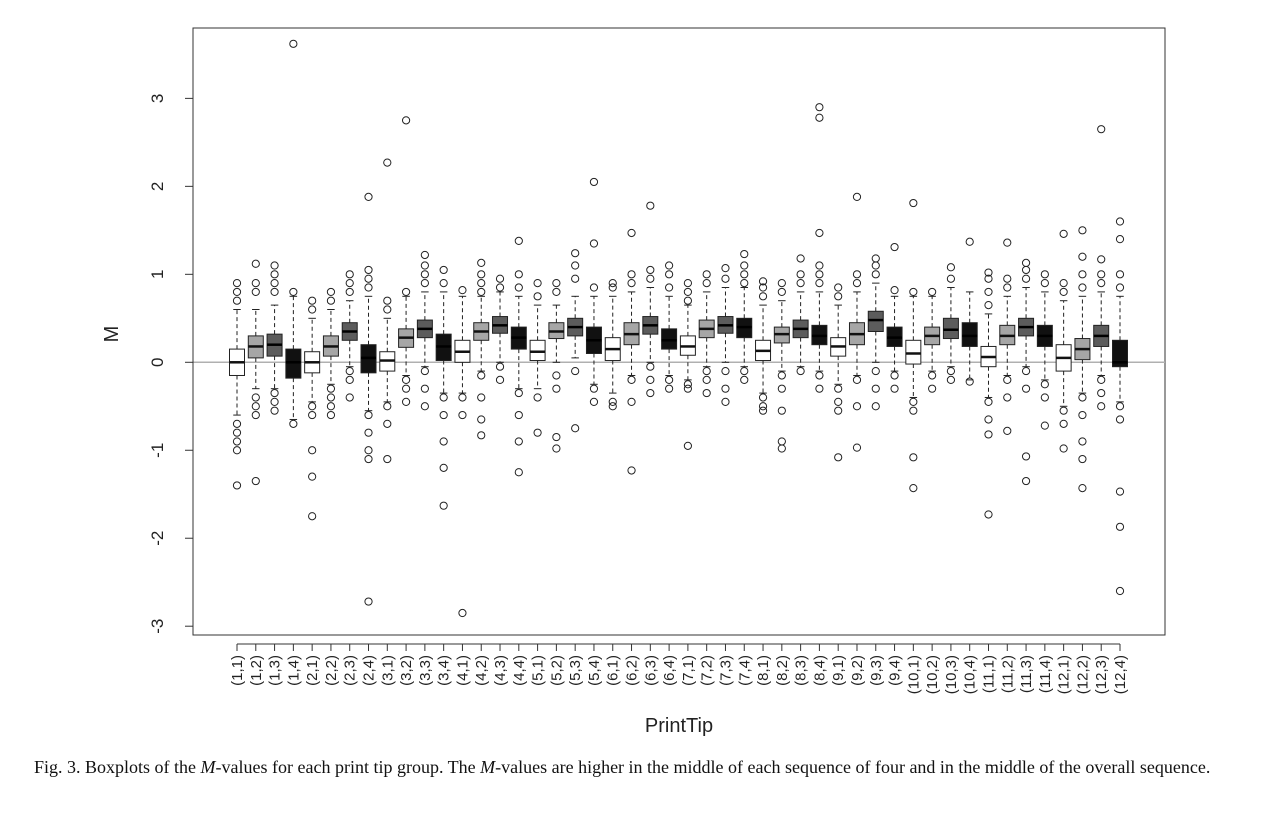 The width and height of the screenshot is (1262, 840). Describe the element at coordinates (256, 670) in the screenshot. I see `x-tick-label: (1,2)` at that location.